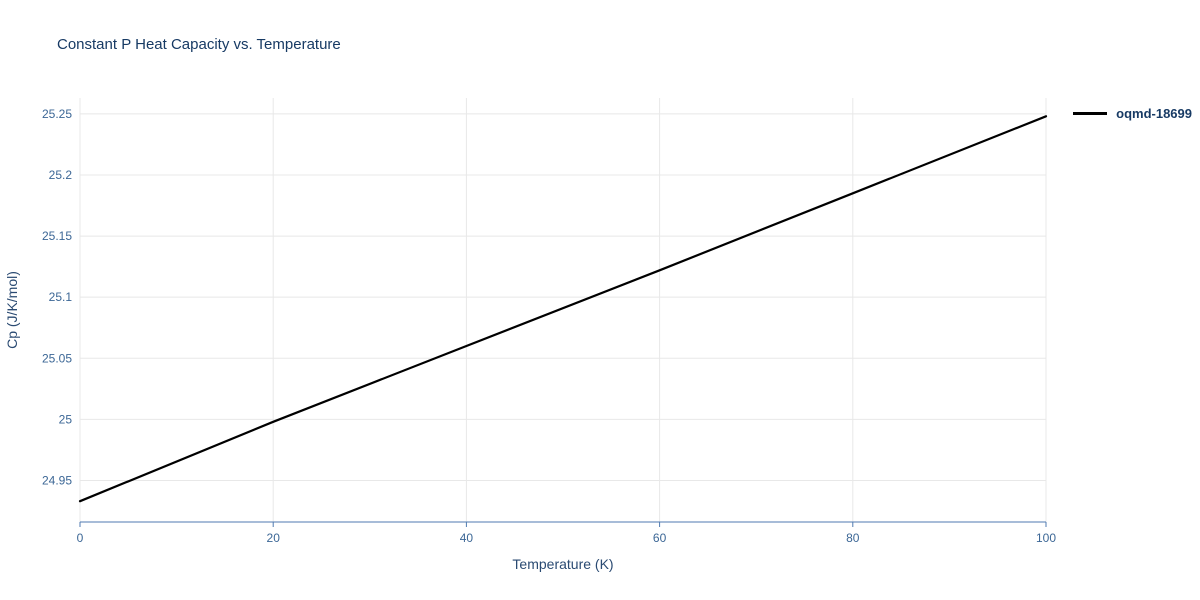 The width and height of the screenshot is (1200, 600). Describe the element at coordinates (57, 480) in the screenshot. I see `y-tick-label: 24.95` at that location.